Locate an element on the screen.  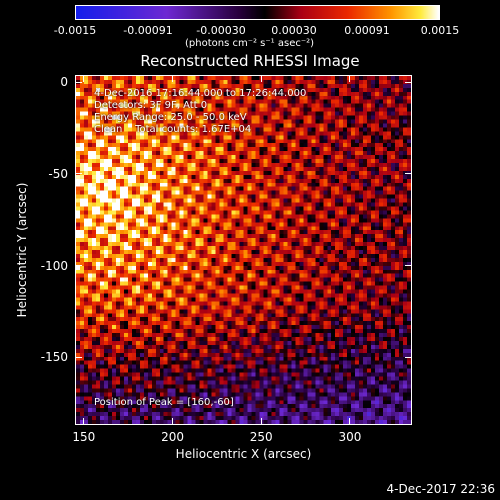
x-tick-label: 150 is located at coordinates (84, 437).